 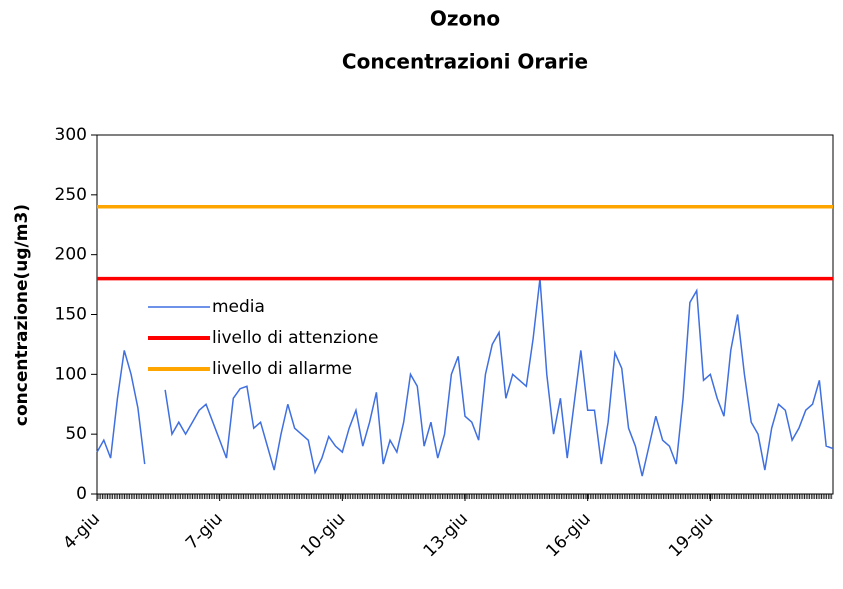 What do you see at coordinates (323, 535) in the screenshot?
I see `x-tick-label: 10-giu` at bounding box center [323, 535].